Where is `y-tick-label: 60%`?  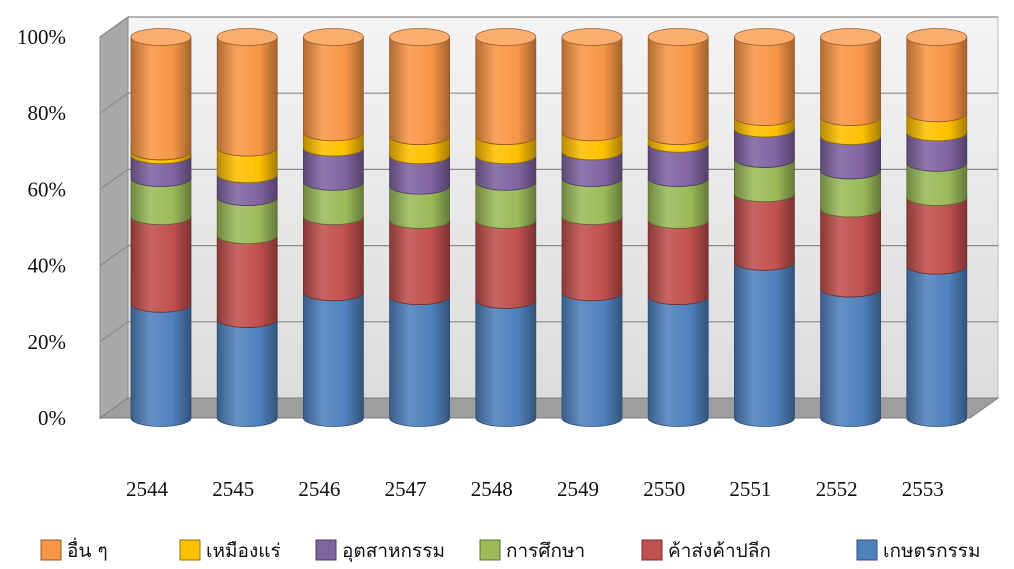
y-tick-label: 60% is located at coordinates (47, 189).